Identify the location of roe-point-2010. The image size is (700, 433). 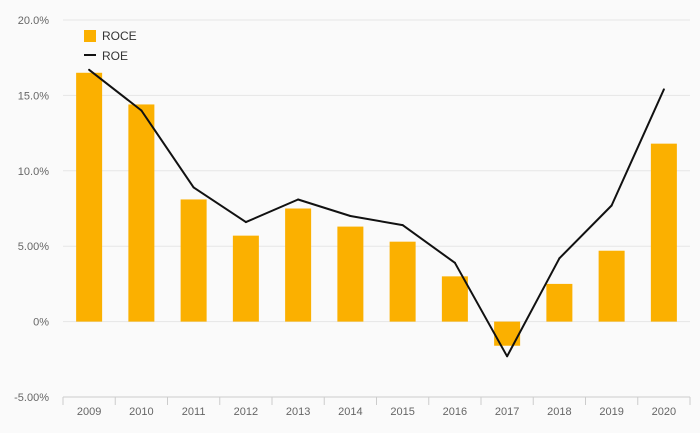
(141, 110).